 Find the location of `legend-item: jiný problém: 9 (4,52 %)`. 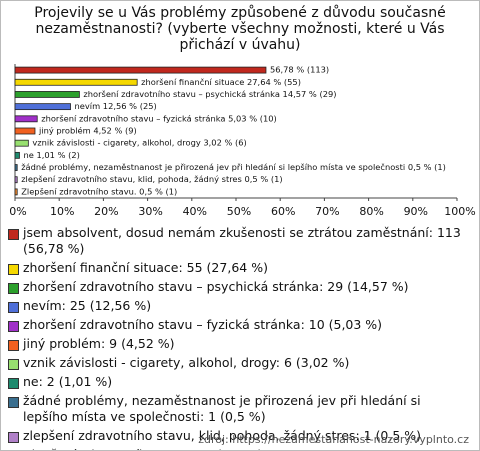

legend-item: jiný problém: 9 (4,52 %) is located at coordinates (234, 344).